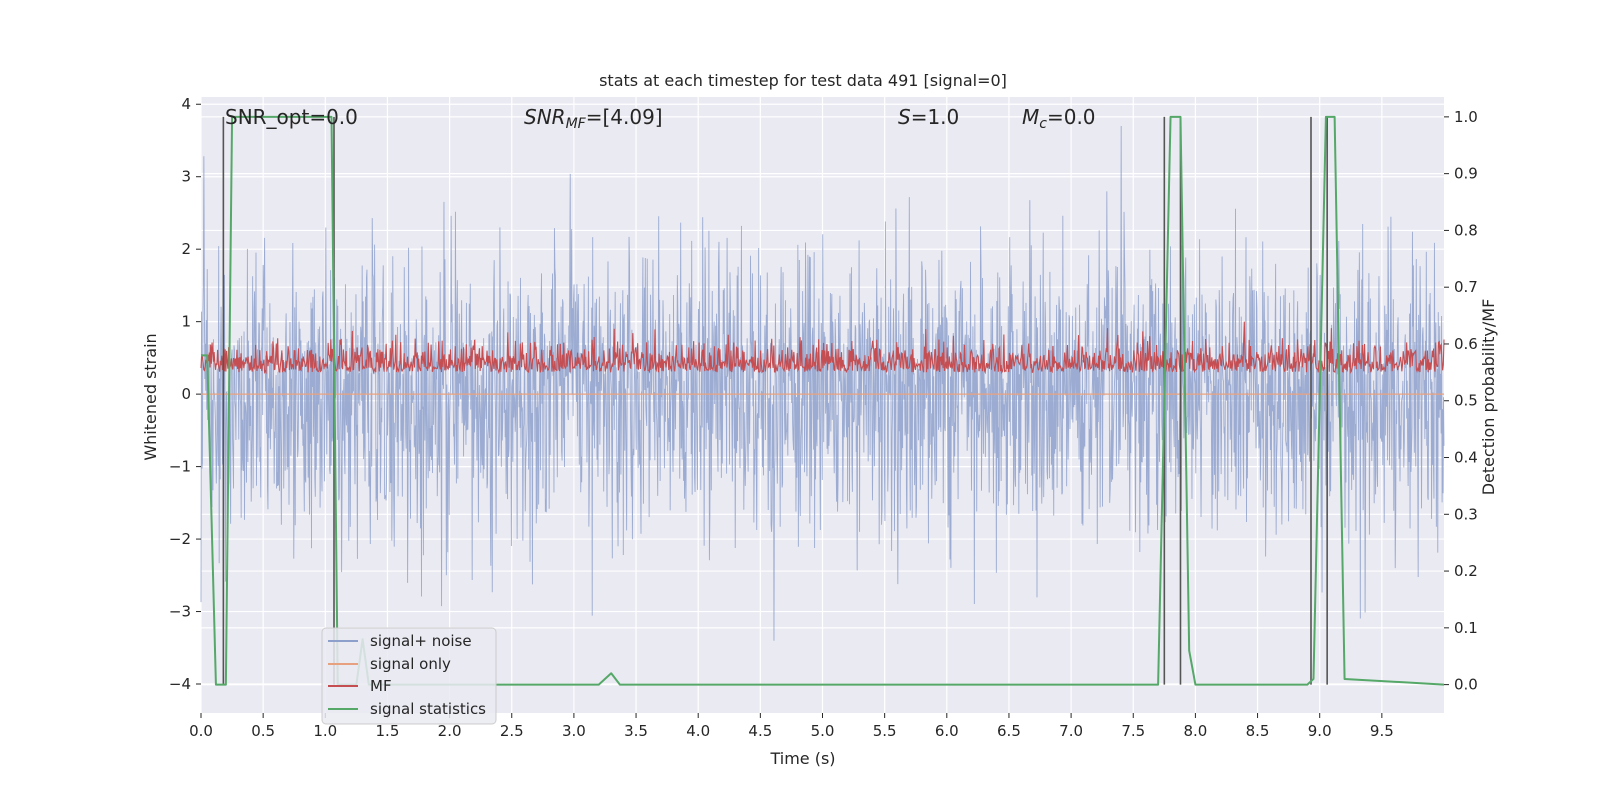 Image resolution: width=1600 pixels, height=800 pixels. I want to click on snr-mf-subscript: MF, so click(576, 124).